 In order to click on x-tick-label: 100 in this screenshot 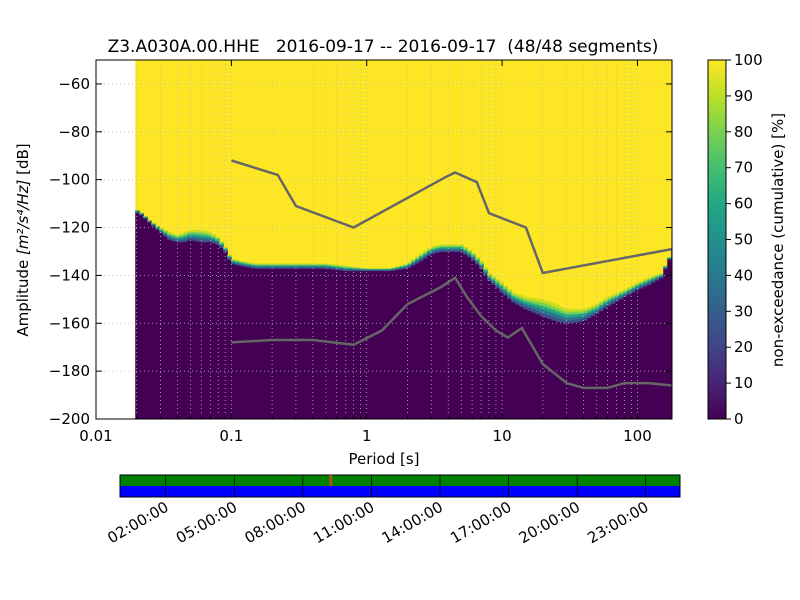, I will do `click(637, 436)`.